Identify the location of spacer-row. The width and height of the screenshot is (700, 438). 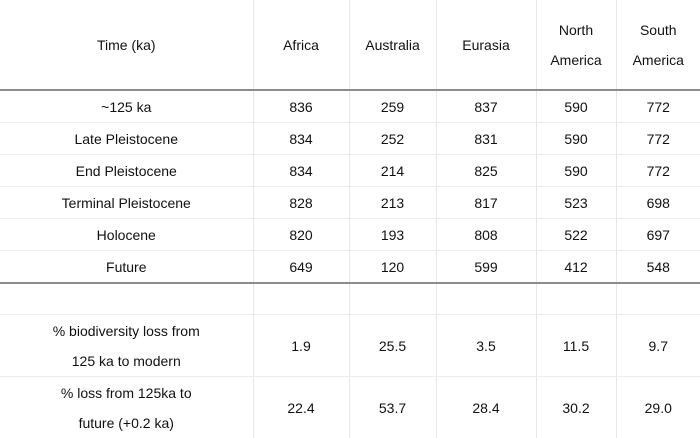
(350, 299).